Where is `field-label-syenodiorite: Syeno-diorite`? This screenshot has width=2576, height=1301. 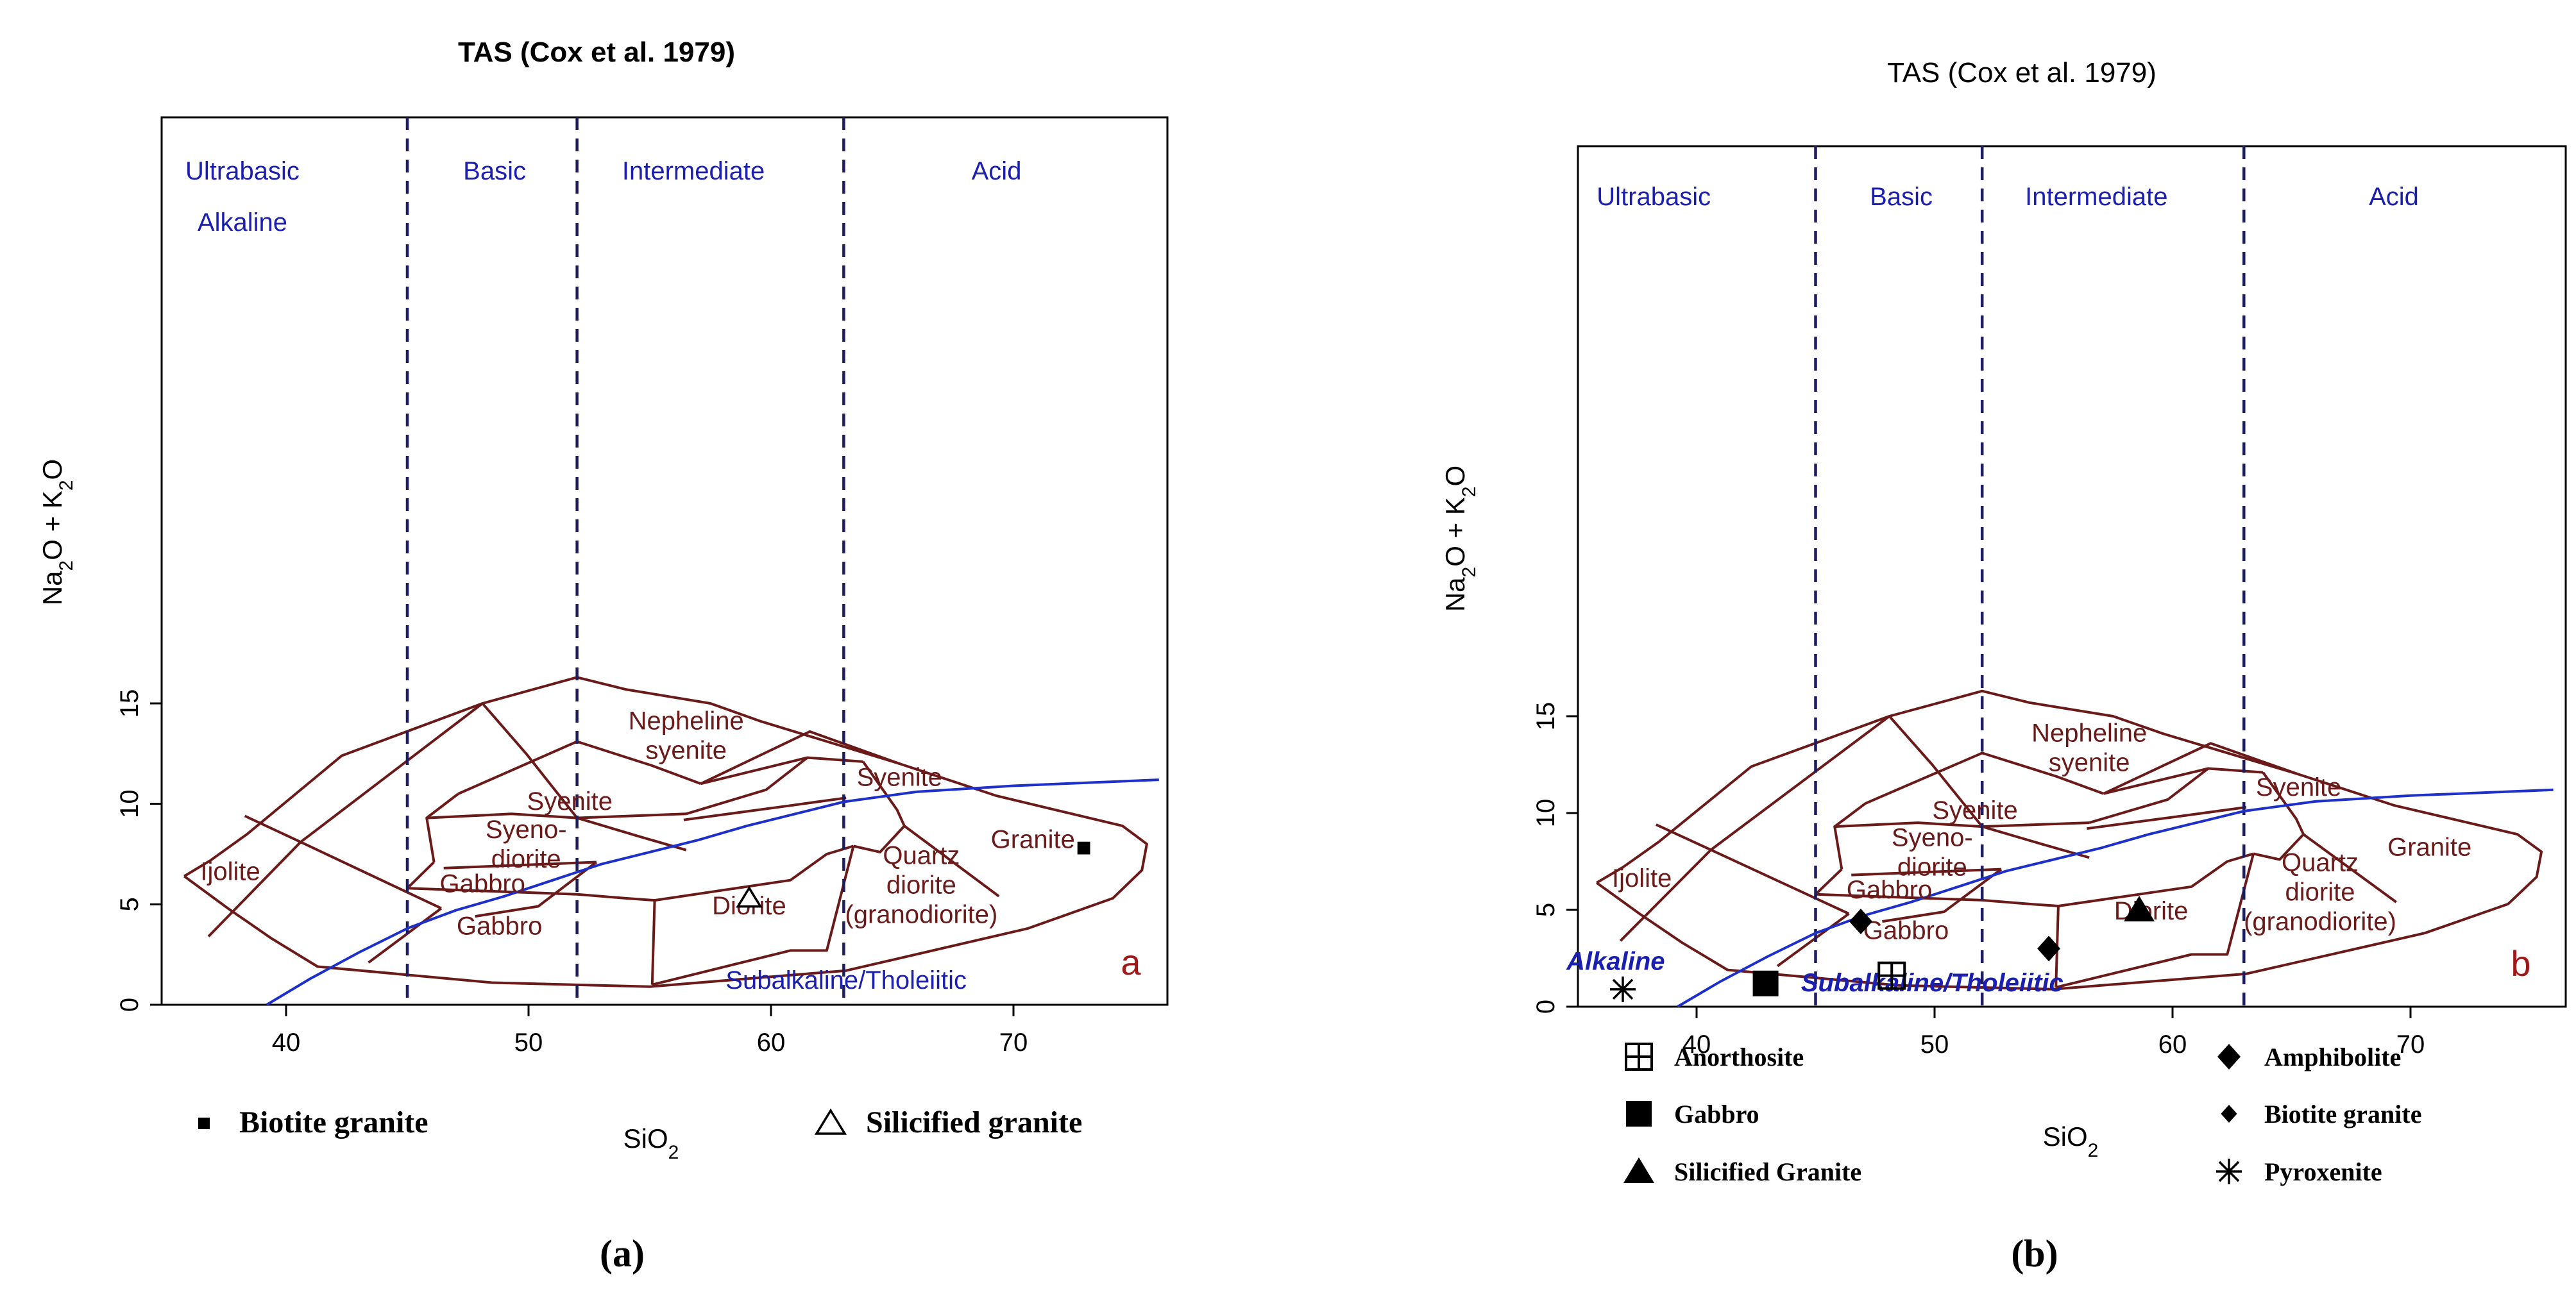
field-label-syenodiorite: Syeno-diorite is located at coordinates (526, 844).